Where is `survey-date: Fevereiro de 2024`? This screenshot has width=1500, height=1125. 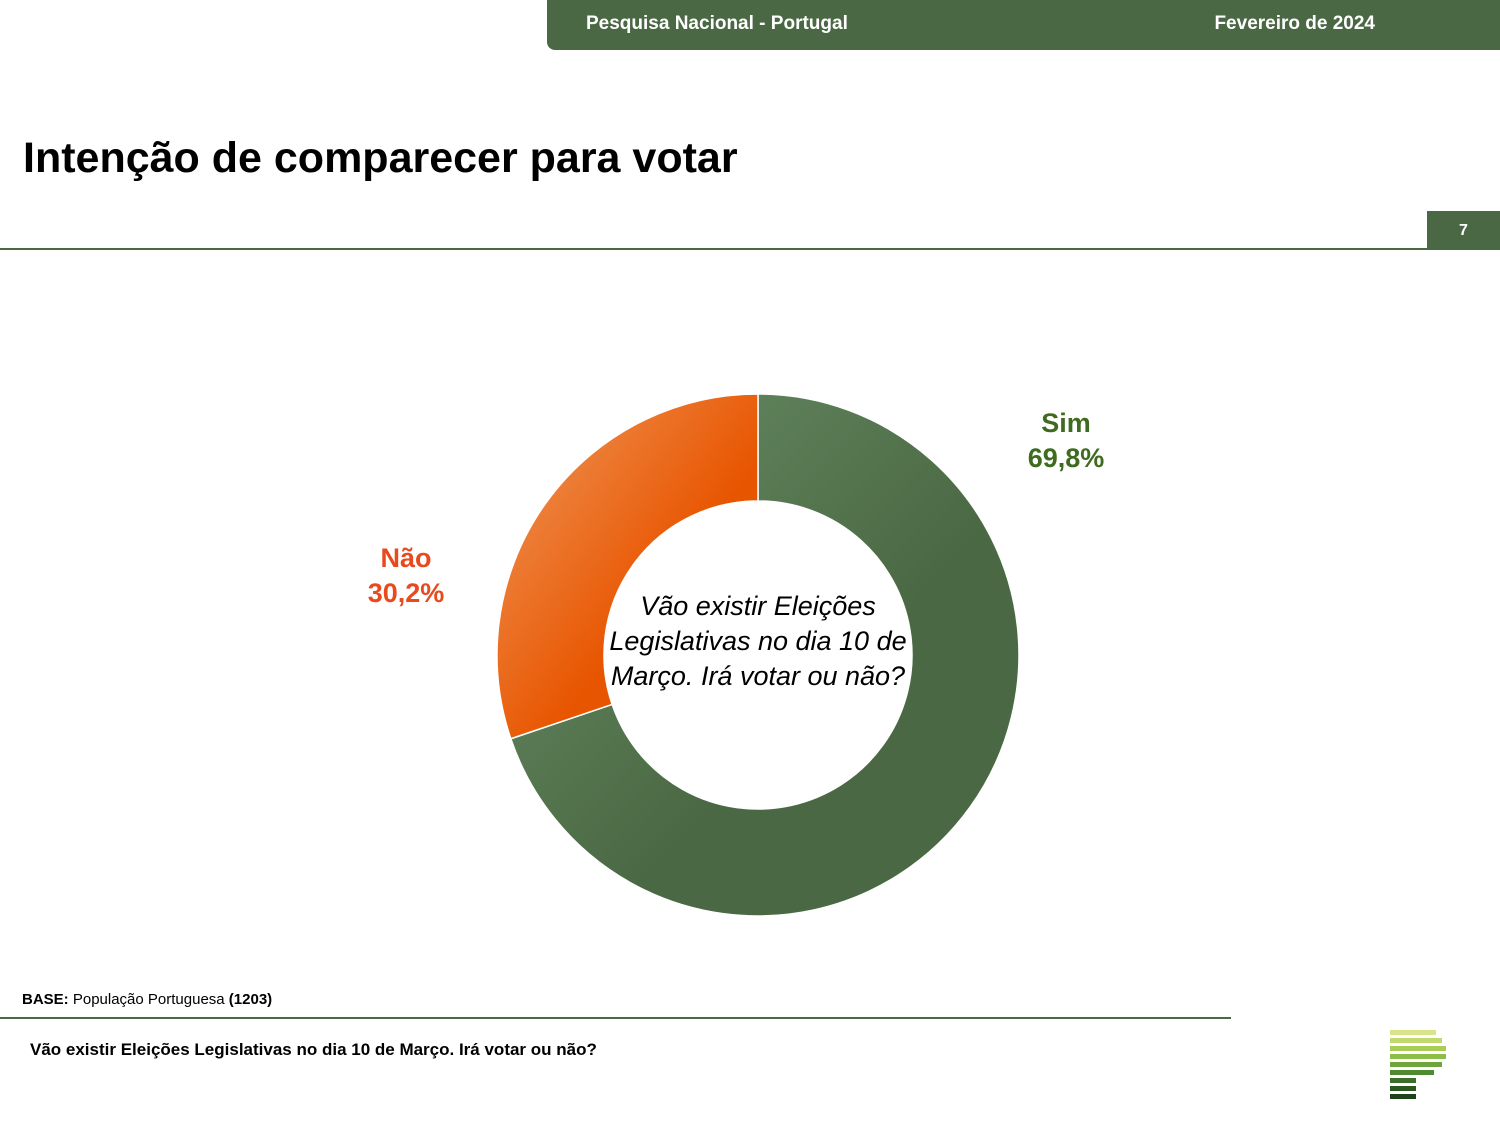 survey-date: Fevereiro de 2024 is located at coordinates (1294, 23).